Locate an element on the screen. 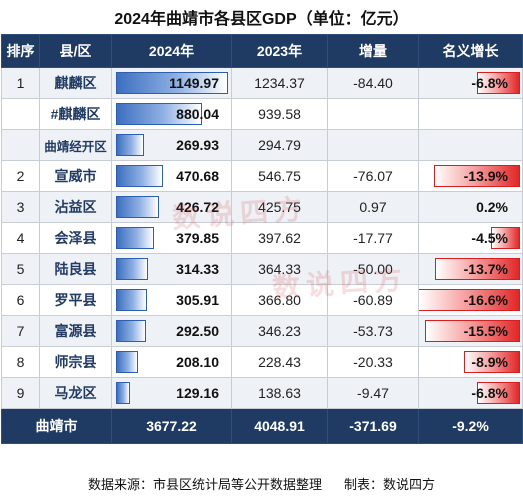 This screenshot has width=523, height=500. gdp-2024-value: 314.33 is located at coordinates (197, 269).